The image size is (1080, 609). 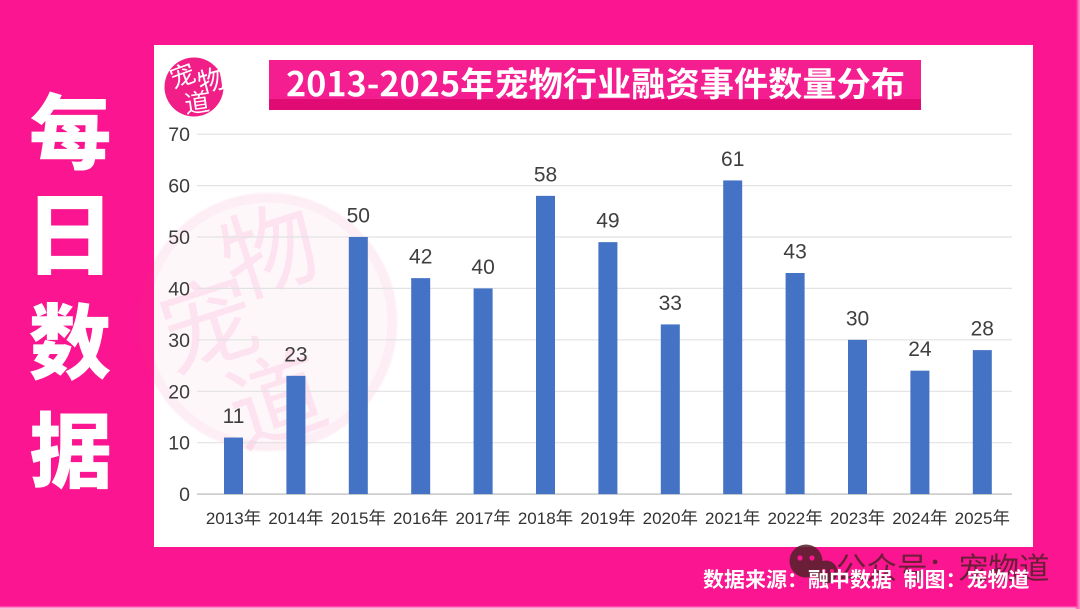 I want to click on svg-text: 0, so click(x=184, y=495).